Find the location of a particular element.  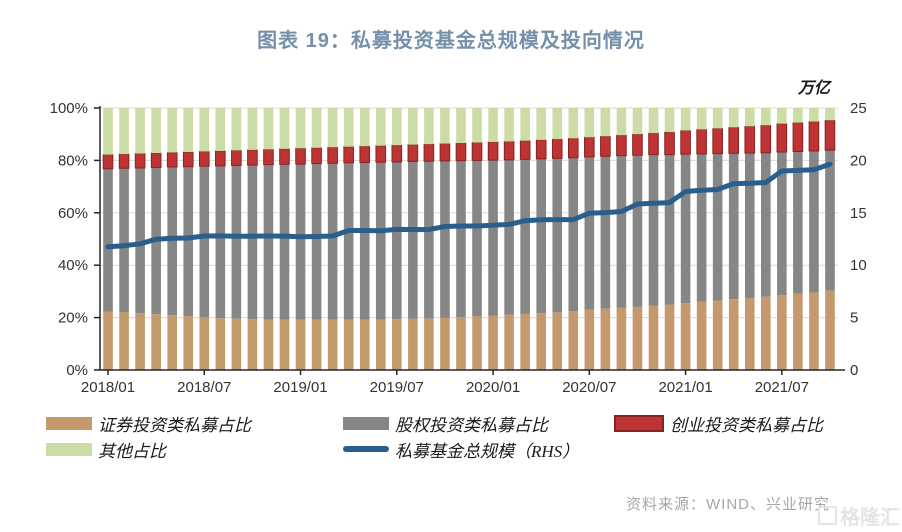

legend-item-other: 其他占比 is located at coordinates (106, 450).